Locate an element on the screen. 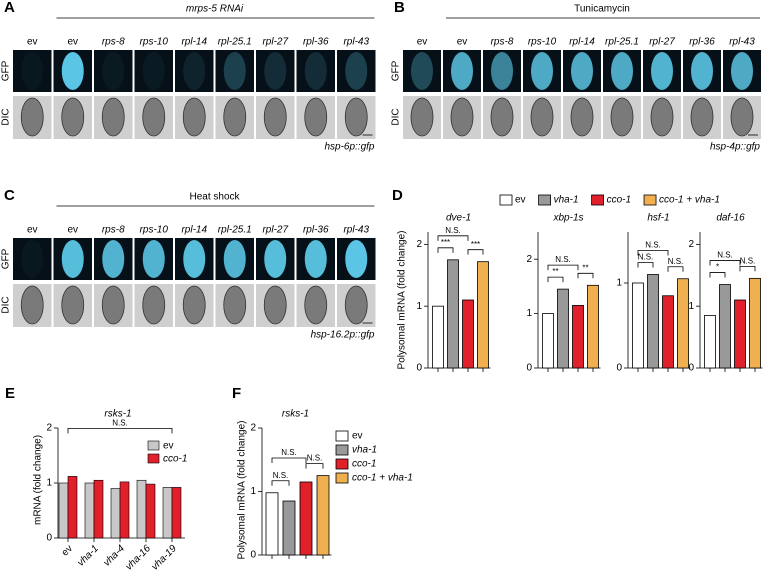 The image size is (763, 573). column-label: rpl-36 is located at coordinates (316, 42).